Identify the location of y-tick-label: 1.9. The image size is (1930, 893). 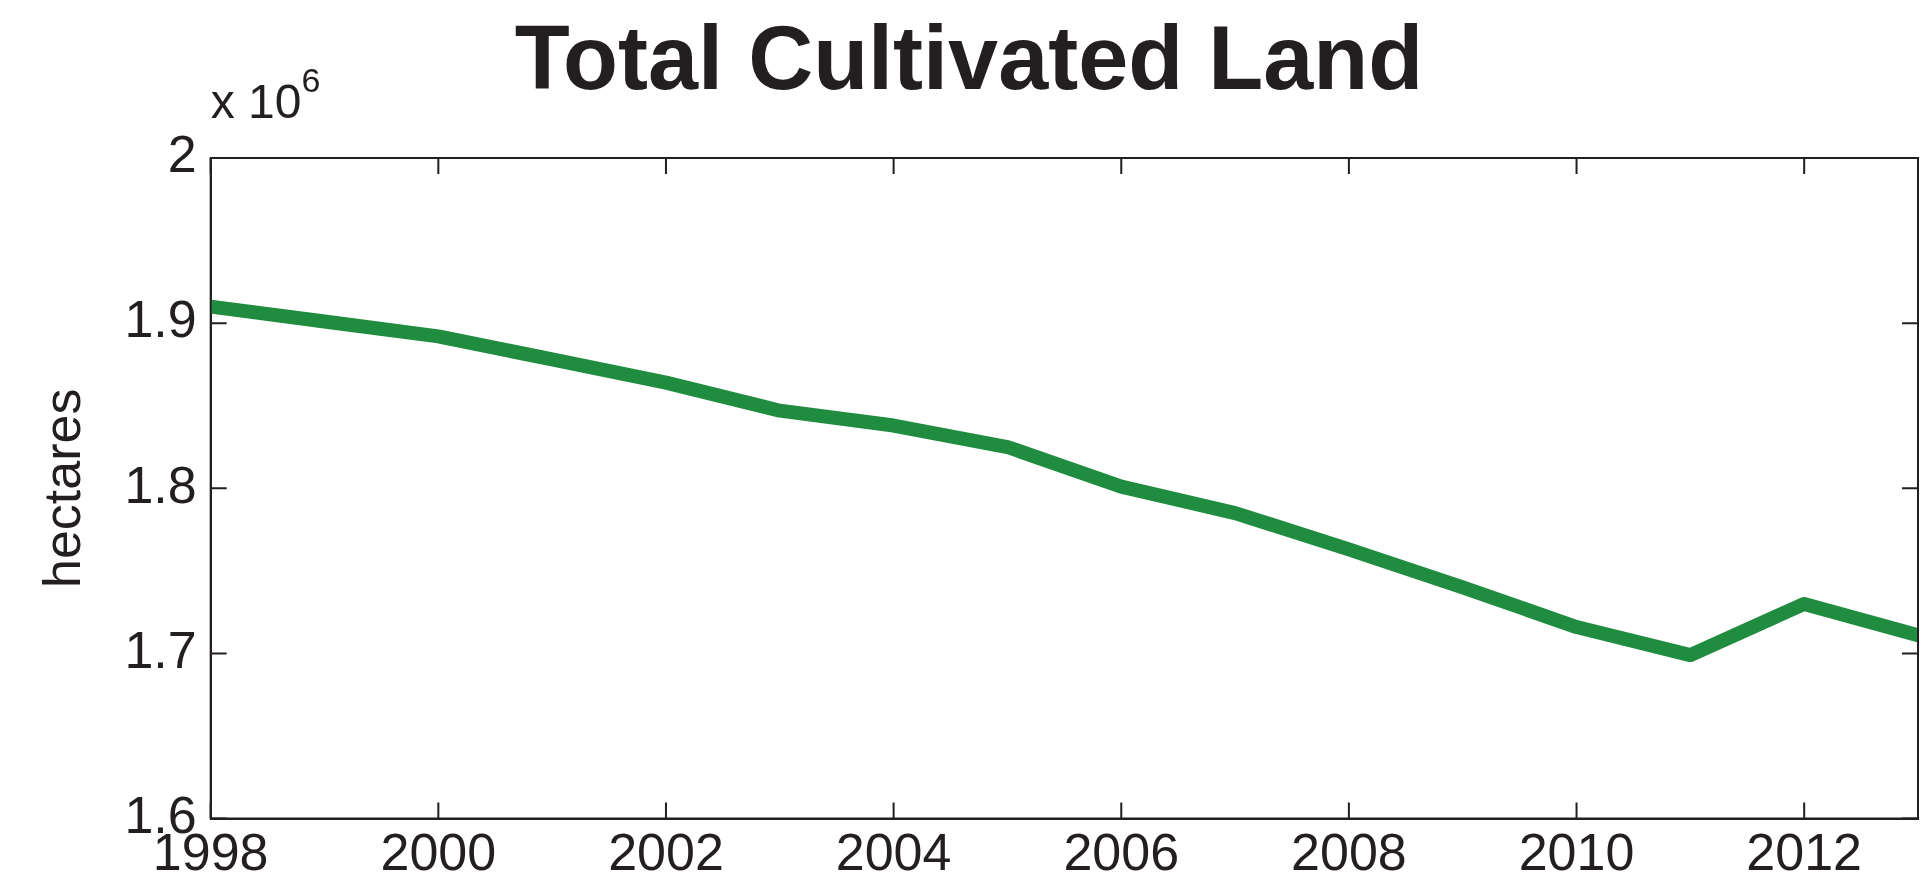
(160, 319).